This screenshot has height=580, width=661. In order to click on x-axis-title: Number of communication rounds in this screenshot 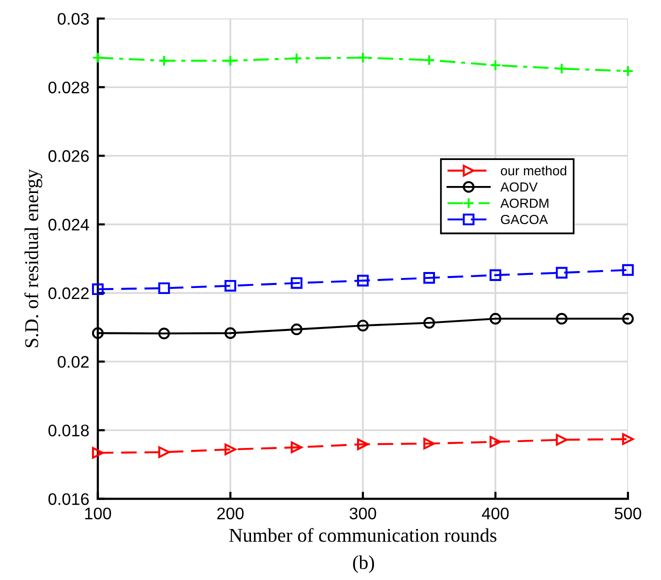, I will do `click(362, 535)`.